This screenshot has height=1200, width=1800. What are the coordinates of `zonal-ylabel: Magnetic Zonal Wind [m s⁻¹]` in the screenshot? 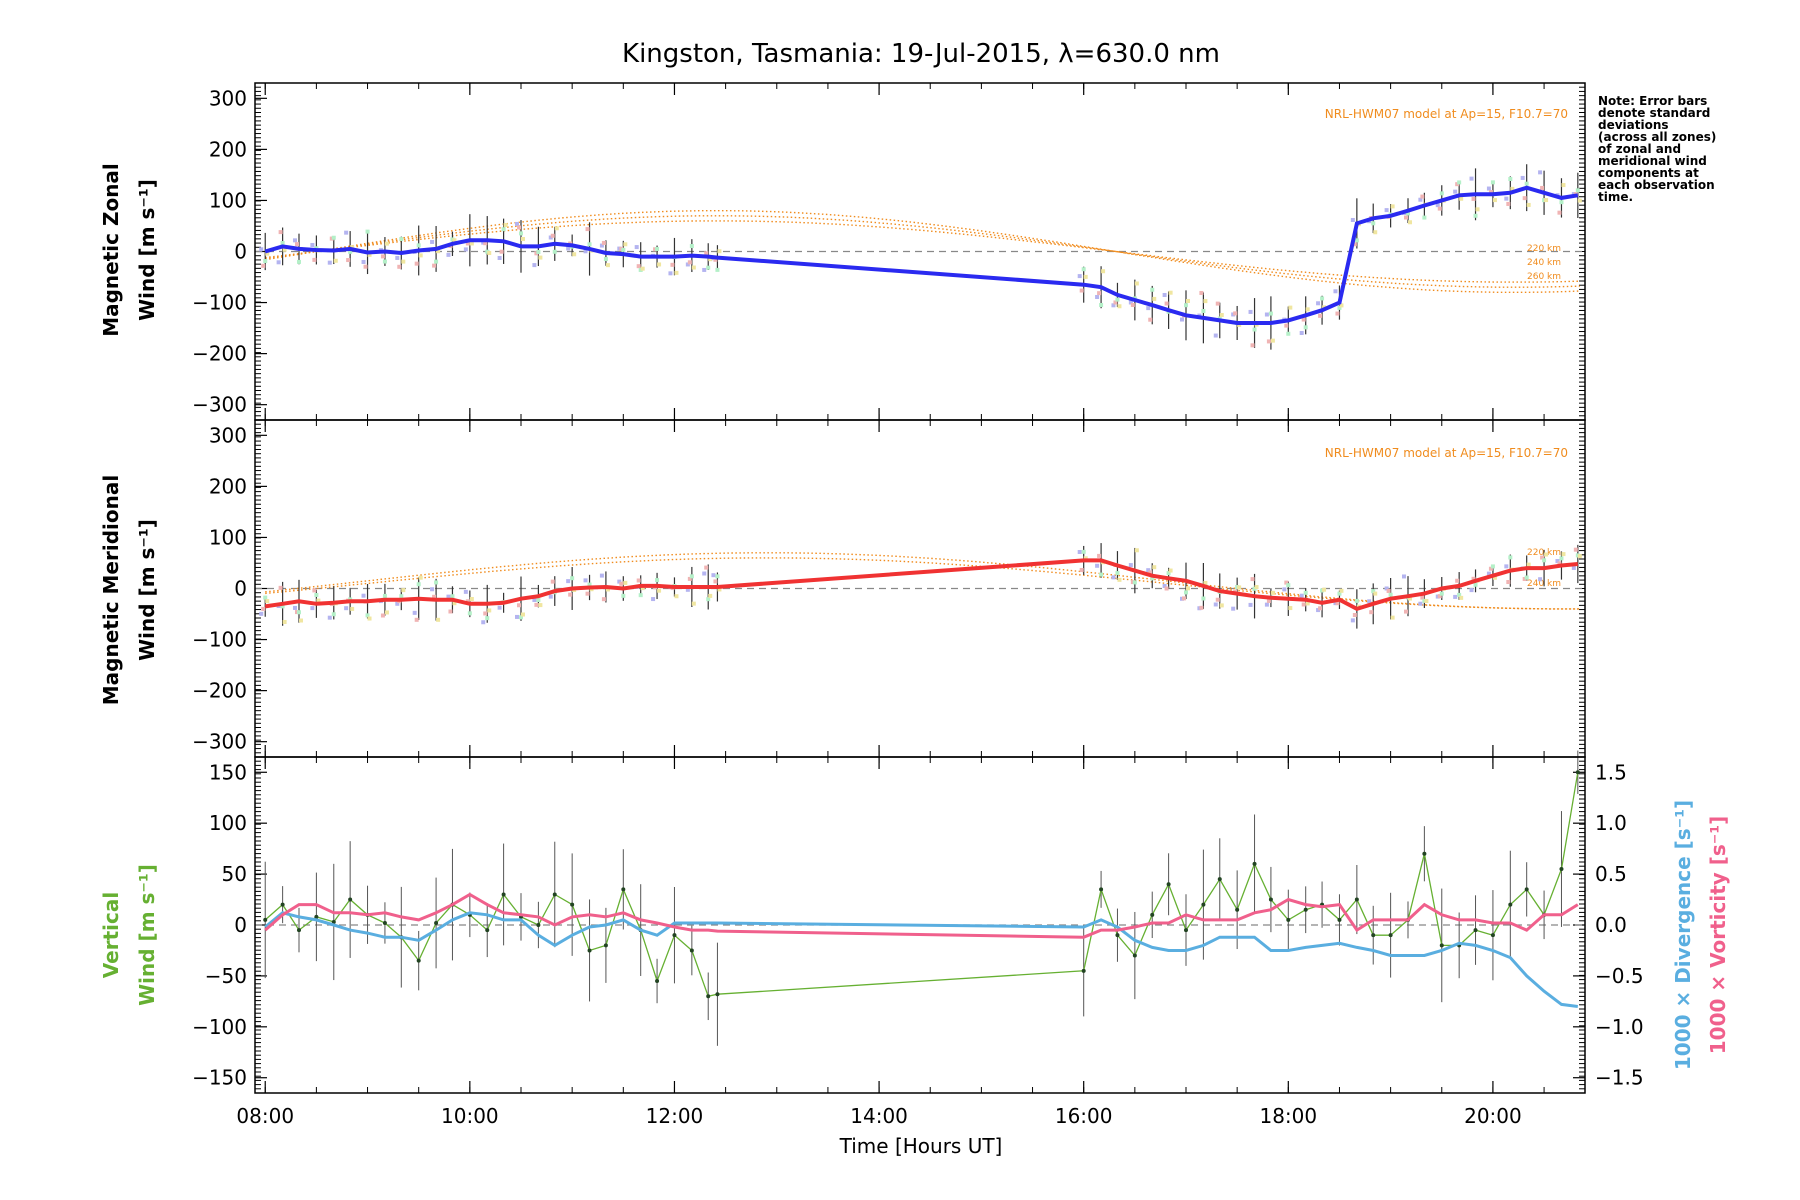 It's located at (129, 250).